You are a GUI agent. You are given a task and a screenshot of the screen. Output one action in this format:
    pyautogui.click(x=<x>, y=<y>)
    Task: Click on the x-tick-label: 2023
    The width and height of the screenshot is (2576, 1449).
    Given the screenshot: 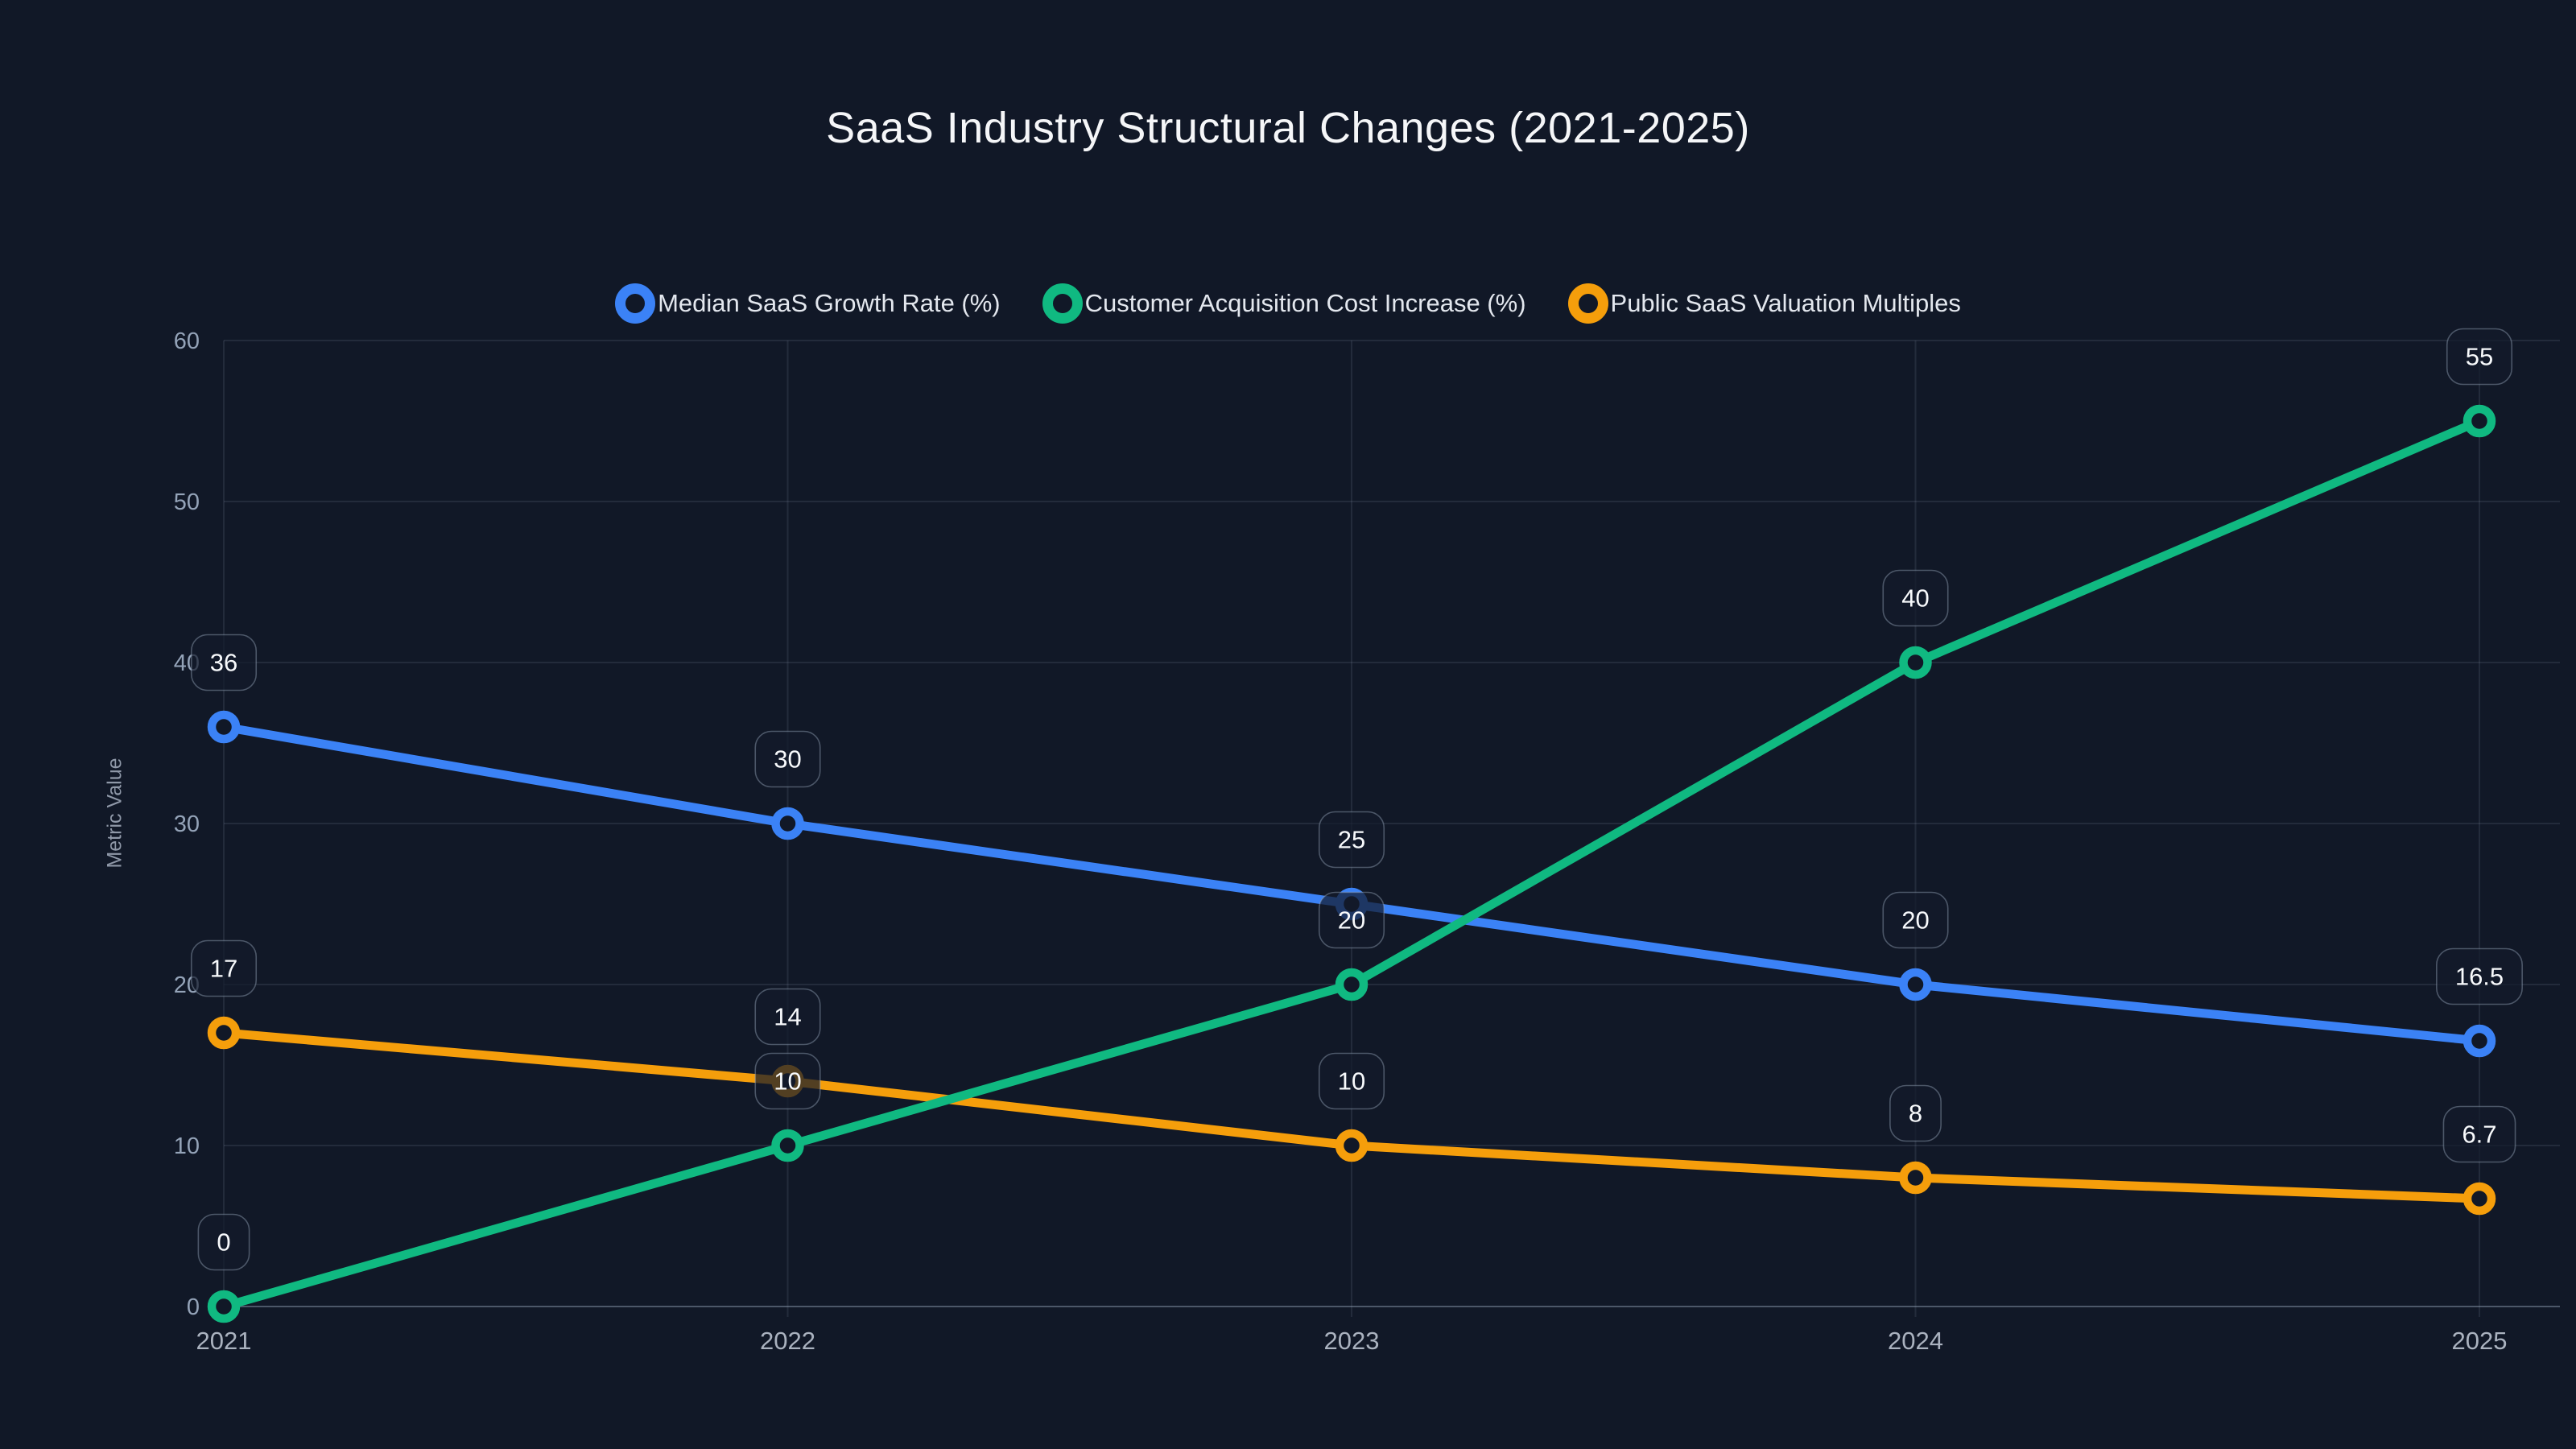 What is the action you would take?
    pyautogui.click(x=1352, y=1341)
    